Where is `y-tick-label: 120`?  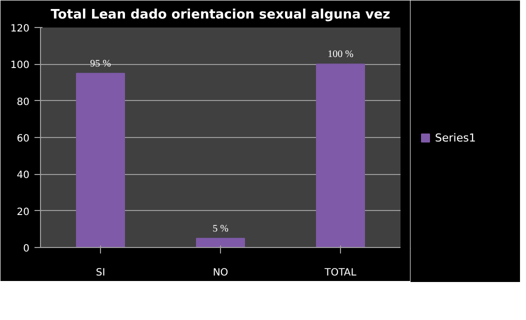
y-tick-label: 120 is located at coordinates (20, 29).